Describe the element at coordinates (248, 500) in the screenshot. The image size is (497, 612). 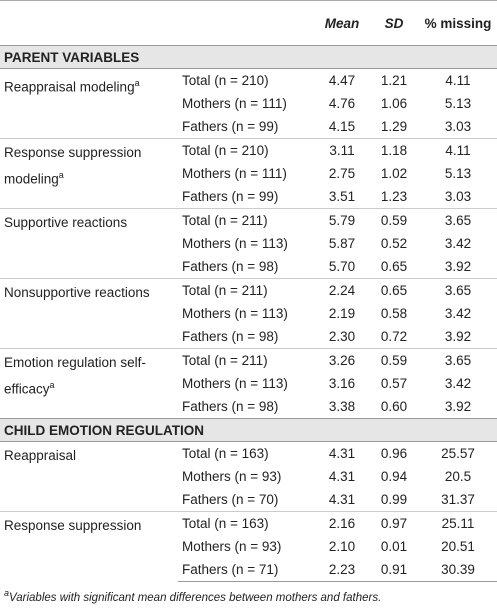
I see `data-row: Fathers (n = 70) 4.31 0.99 31.37` at that location.